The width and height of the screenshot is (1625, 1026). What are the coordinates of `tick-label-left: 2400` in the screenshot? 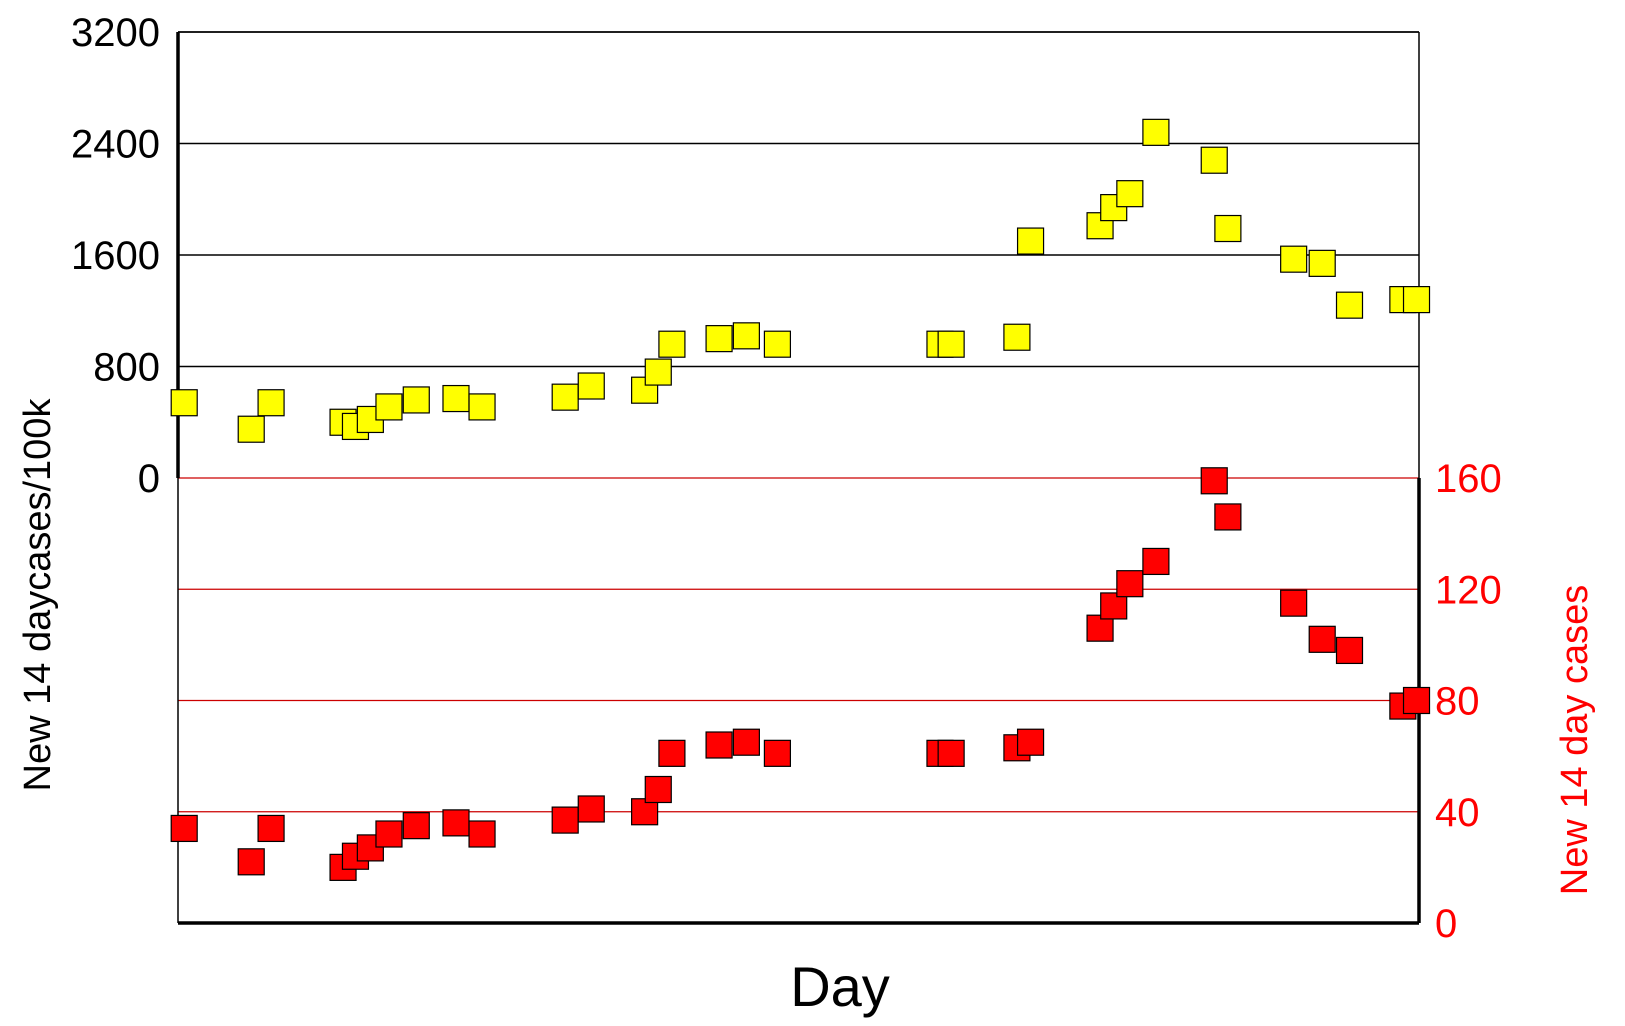 It's located at (115, 145).